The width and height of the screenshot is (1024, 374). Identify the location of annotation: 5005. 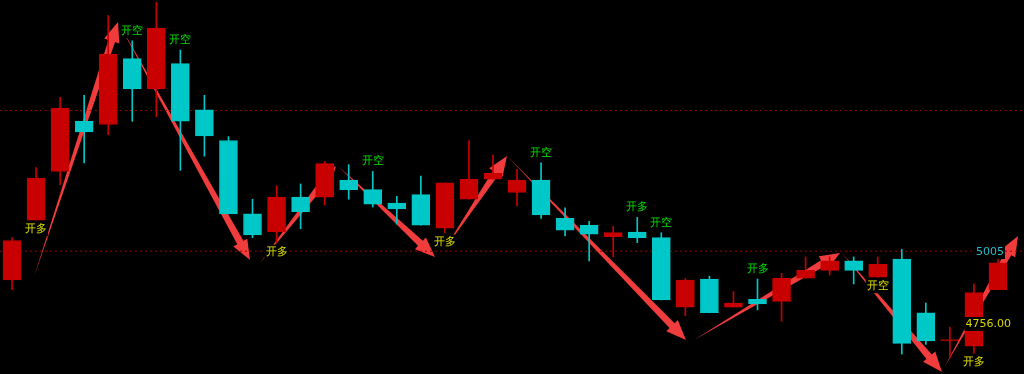
(990, 251).